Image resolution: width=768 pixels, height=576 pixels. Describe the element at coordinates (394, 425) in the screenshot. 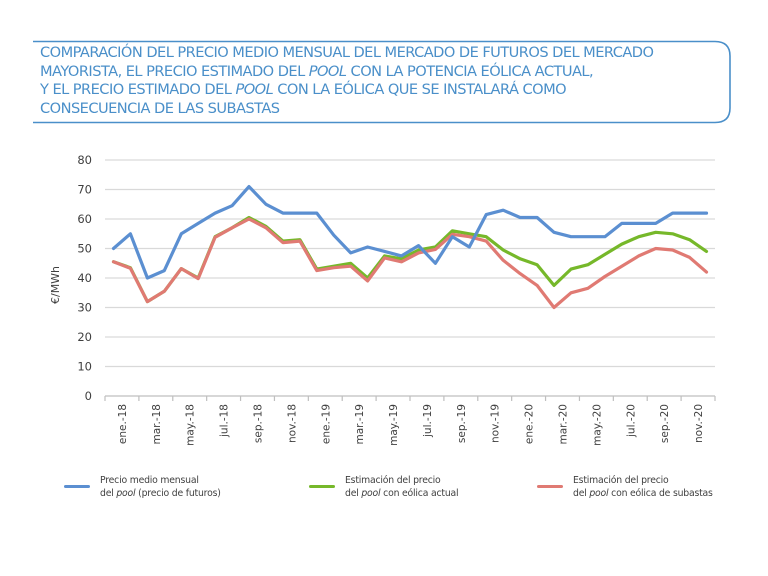

I see `x-tick-label: may.-19` at that location.